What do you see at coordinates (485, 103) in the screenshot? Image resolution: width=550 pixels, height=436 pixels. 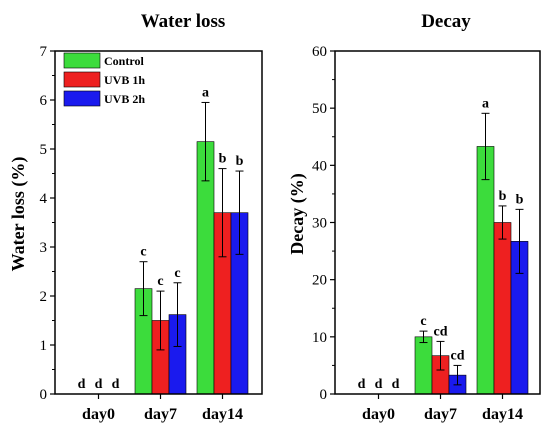 I see `decay-significance-label: a` at bounding box center [485, 103].